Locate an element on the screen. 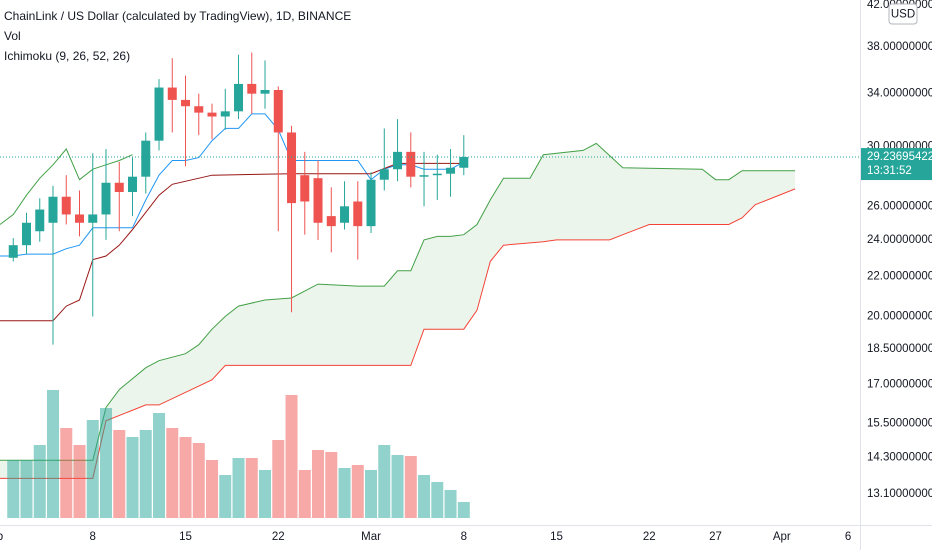 The image size is (932, 550). y-tick-label: 24.00000000 is located at coordinates (899, 240).